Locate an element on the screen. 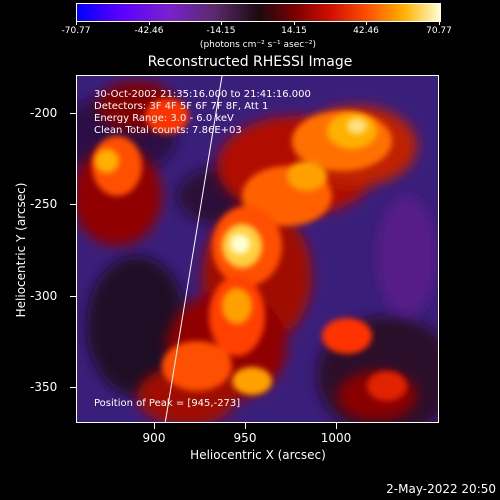 Image resolution: width=500 pixels, height=500 pixels. y-tick-label: -200 is located at coordinates (44, 113).